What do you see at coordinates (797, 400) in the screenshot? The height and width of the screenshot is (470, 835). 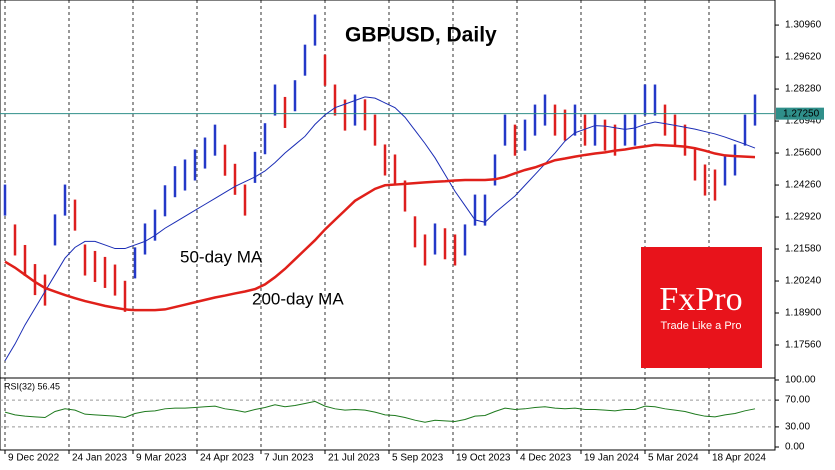 I see `rsi-tick-label: 70.00` at bounding box center [797, 400].